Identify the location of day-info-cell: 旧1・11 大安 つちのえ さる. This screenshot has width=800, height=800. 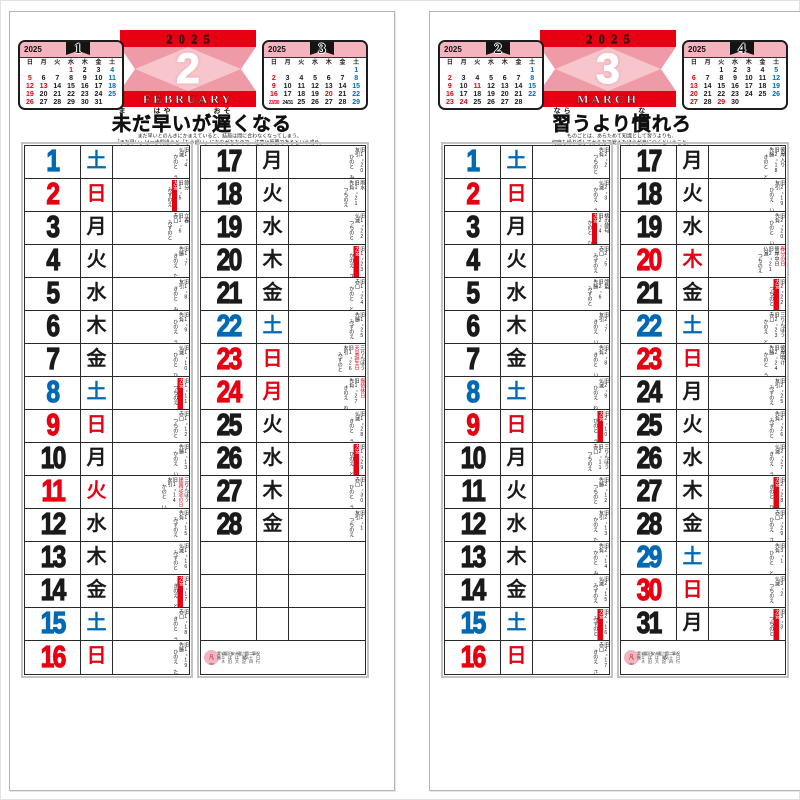
(151, 393).